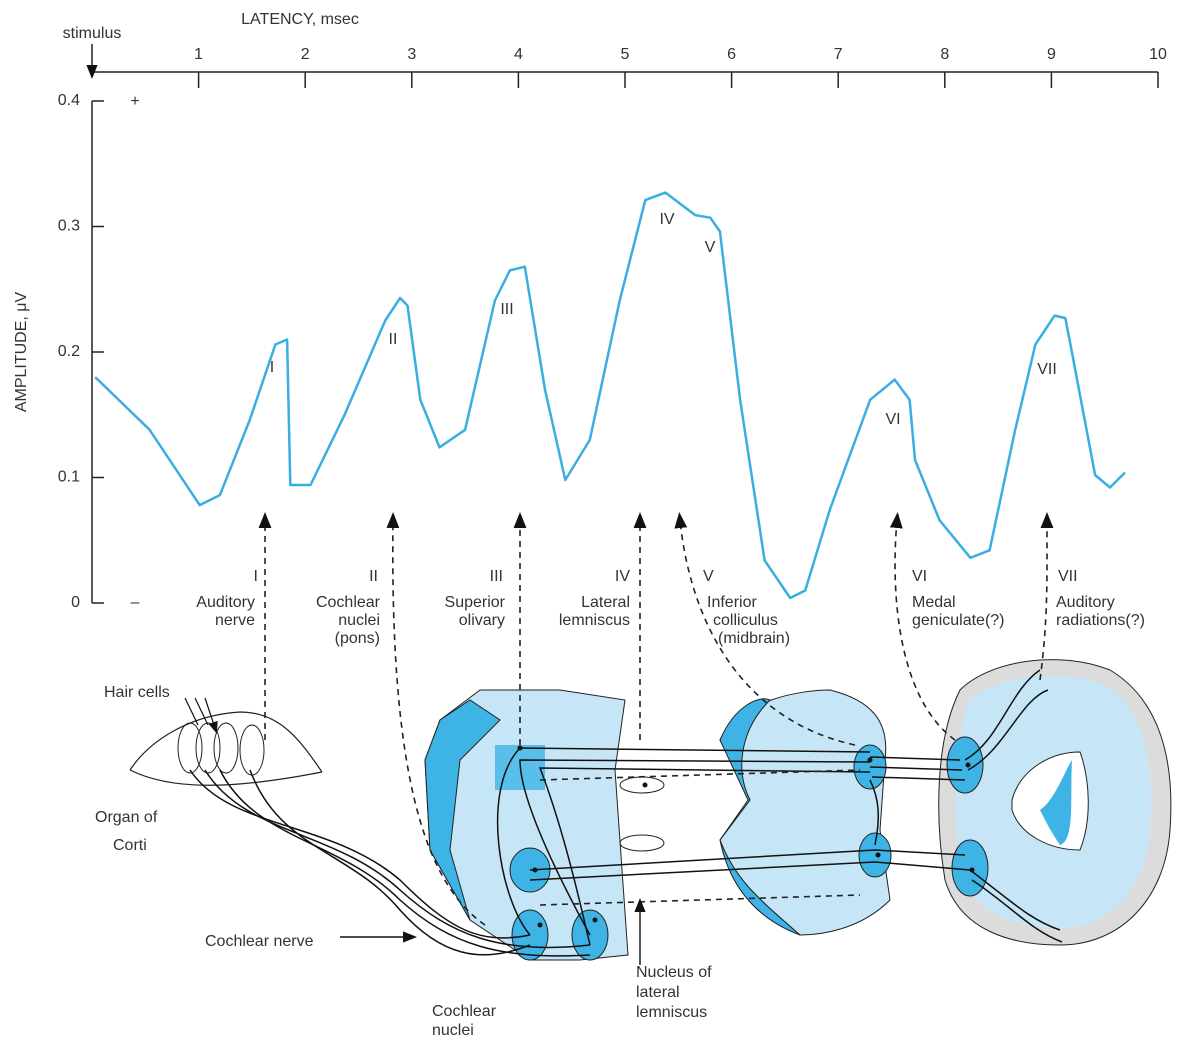  Describe the element at coordinates (464, 1011) in the screenshot. I see `diagram-label: Cochlear` at that location.